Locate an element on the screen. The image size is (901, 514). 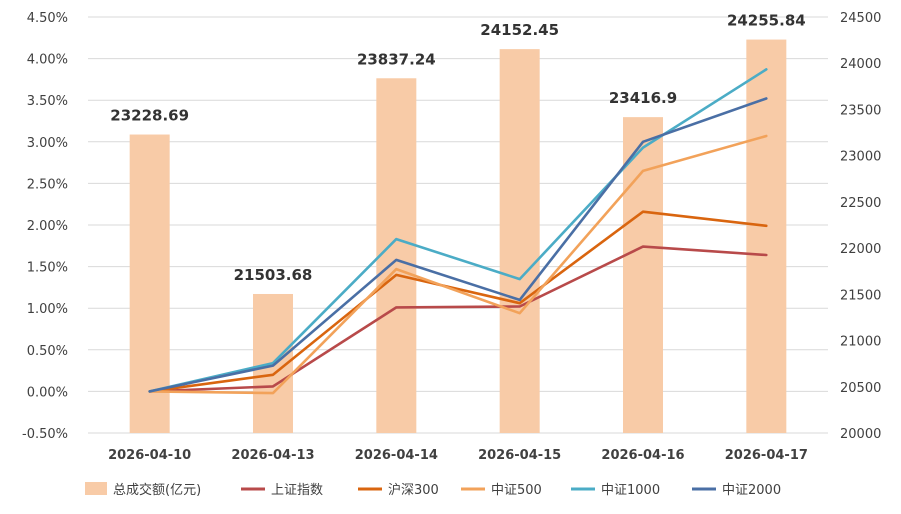
left-axis-tick-label: 3.50% is located at coordinates (47, 101).